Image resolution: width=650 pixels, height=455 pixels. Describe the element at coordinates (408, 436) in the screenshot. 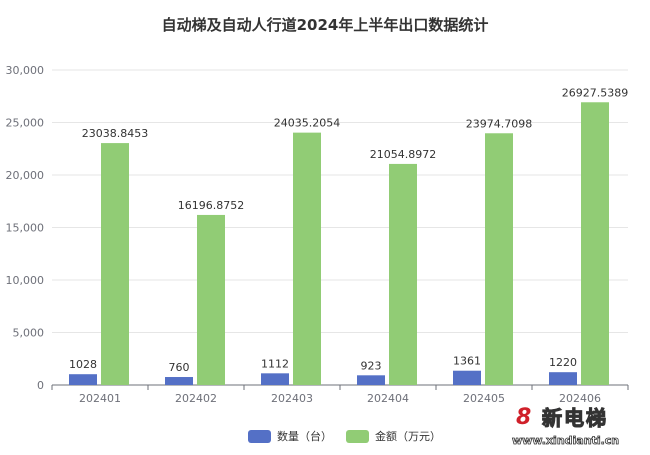

I see `legend-label-amount: 金额（万元）` at that location.